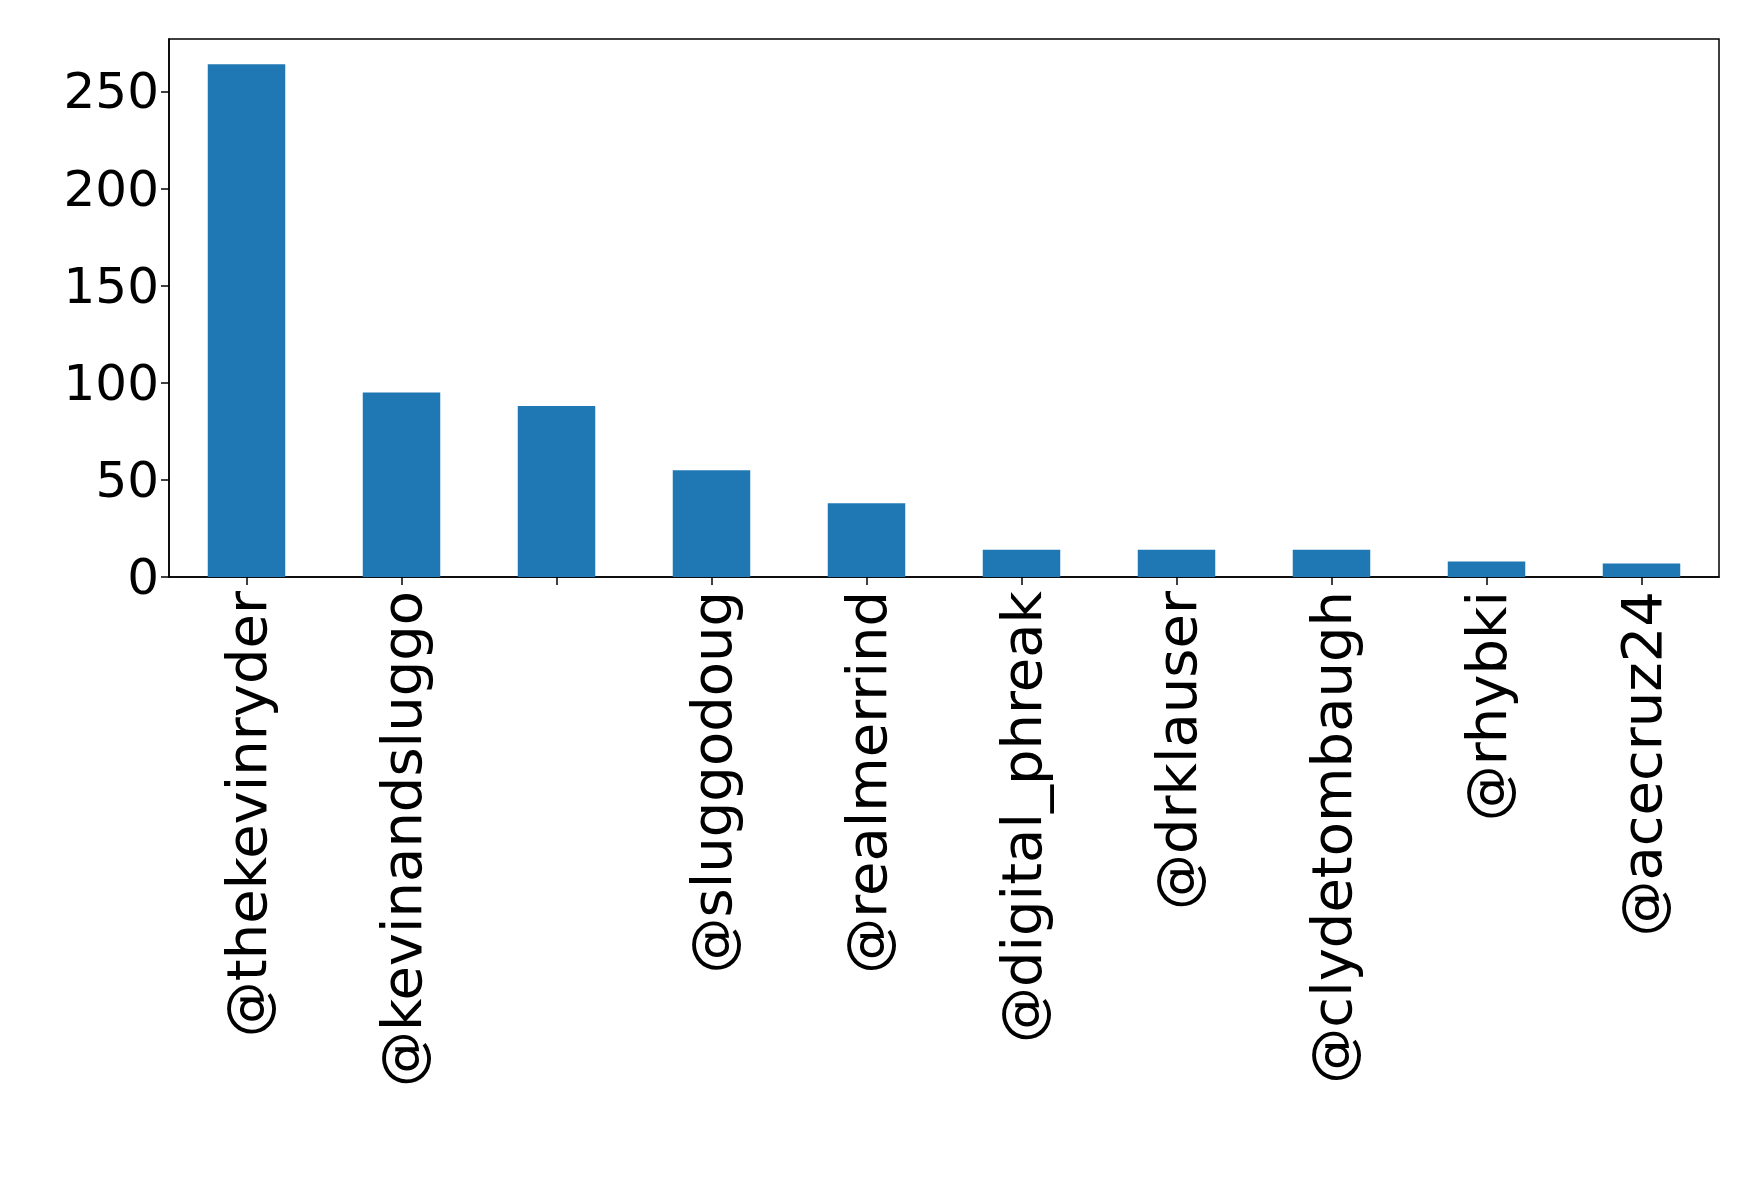 This screenshot has width=1758, height=1181. Describe the element at coordinates (1331, 837) in the screenshot. I see `x-tick-label: @clydetombaugh` at that location.